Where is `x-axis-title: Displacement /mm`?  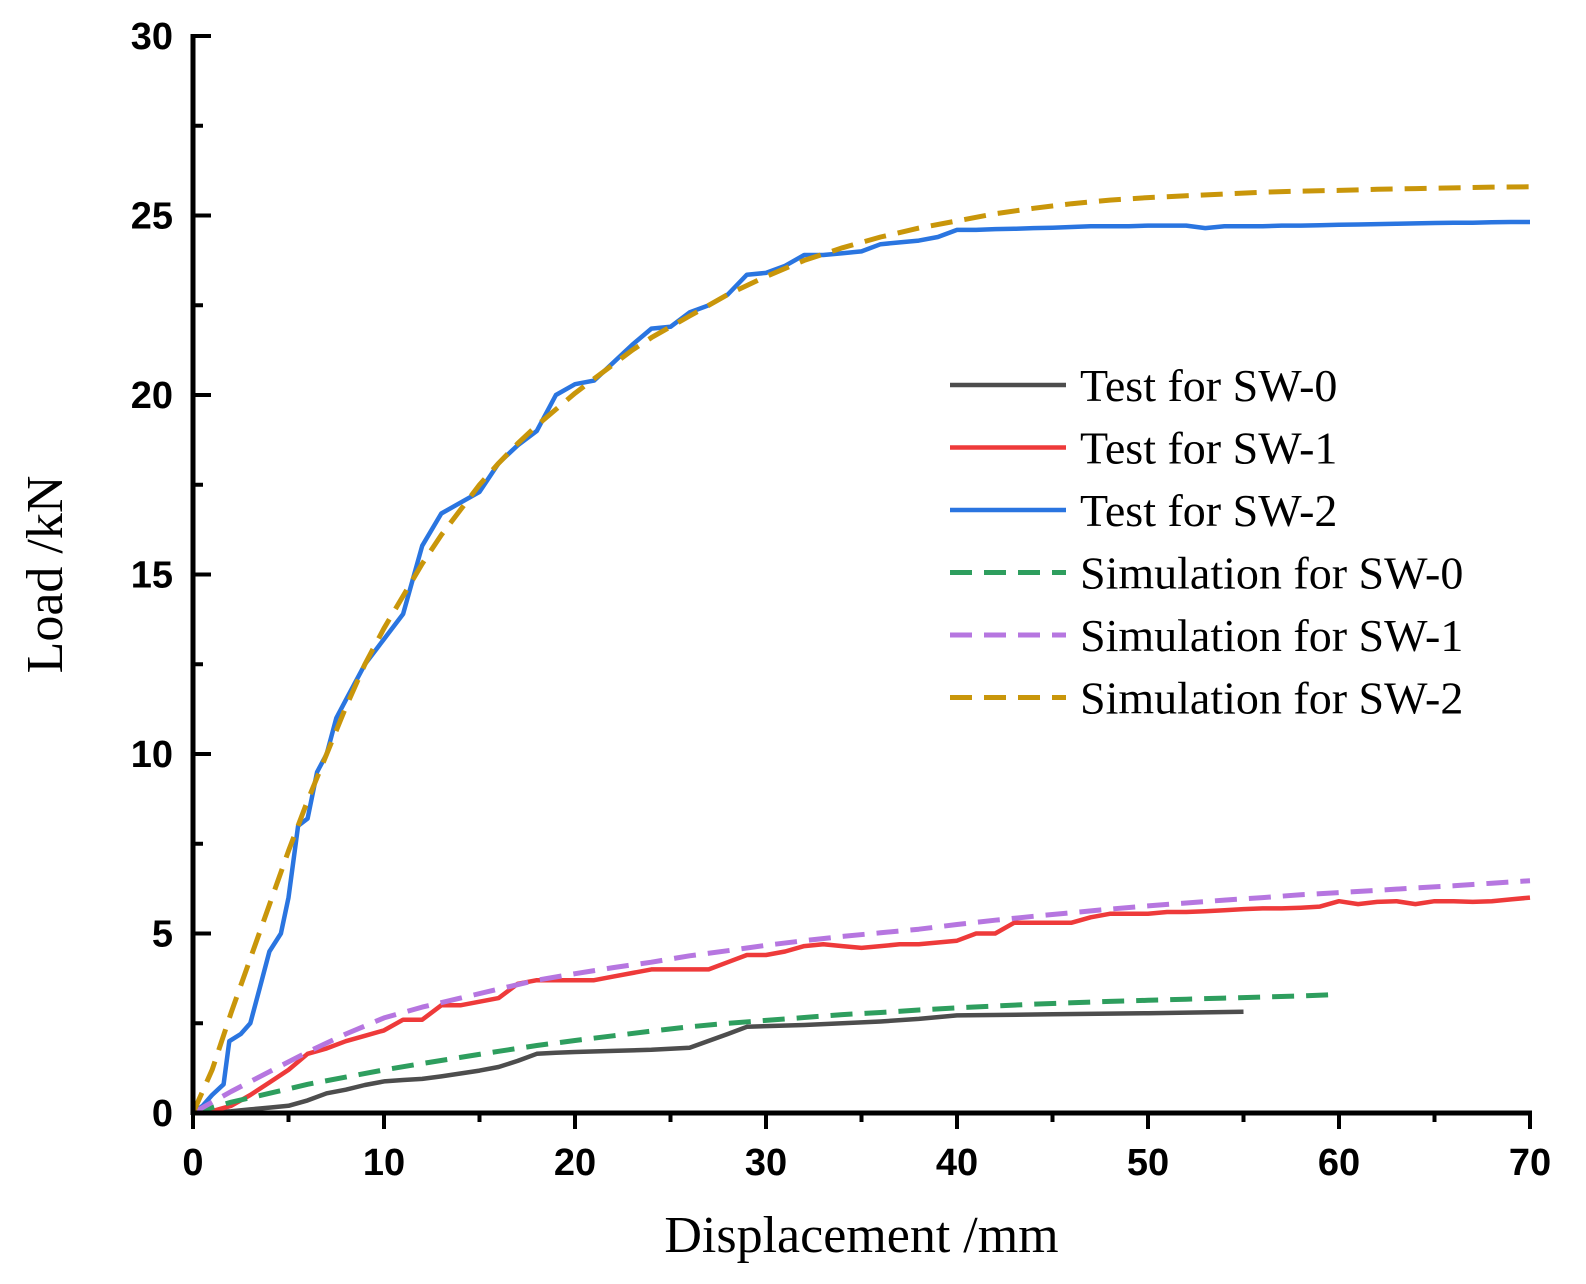 x-axis-title: Displacement /mm is located at coordinates (861, 1235).